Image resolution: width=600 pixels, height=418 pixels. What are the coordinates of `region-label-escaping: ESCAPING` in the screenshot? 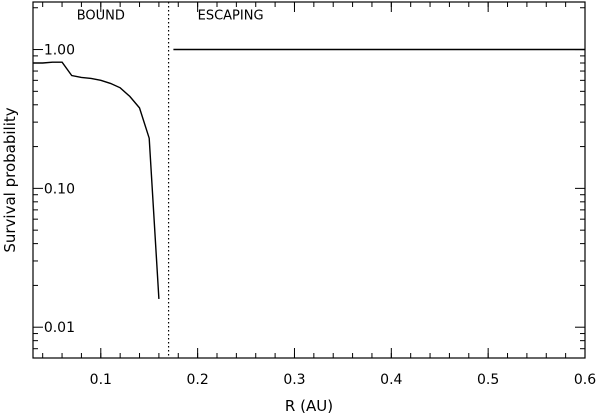 It's located at (231, 15).